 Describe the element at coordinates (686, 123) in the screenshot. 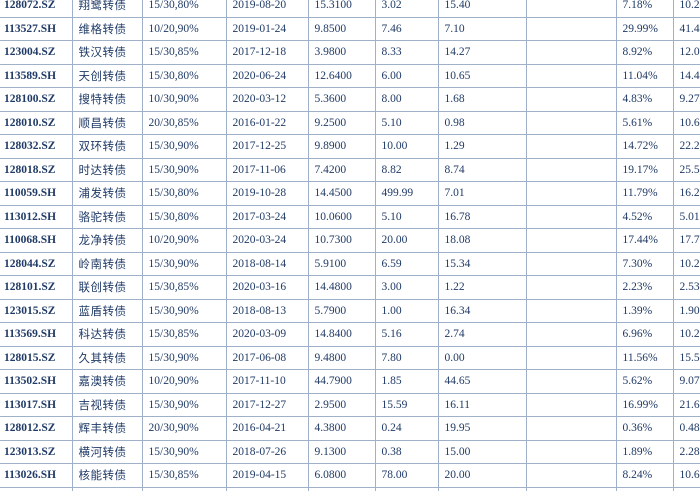

I see `pct-b-cell: 10.66%` at that location.